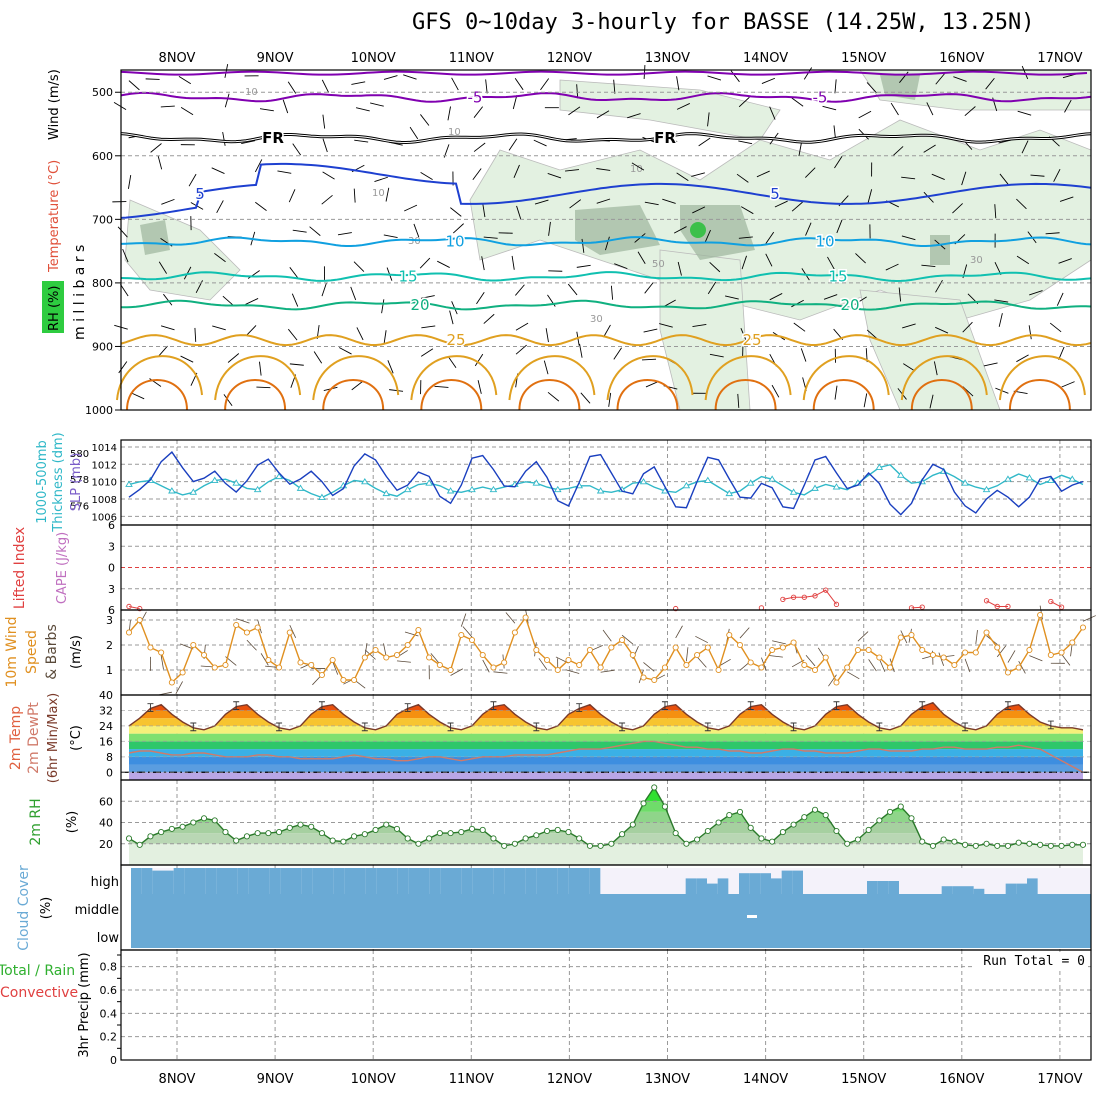 This screenshot has width=1100, height=1100. What do you see at coordinates (273, 138) in the screenshot?
I see `isotherm-label: FR` at bounding box center [273, 138].